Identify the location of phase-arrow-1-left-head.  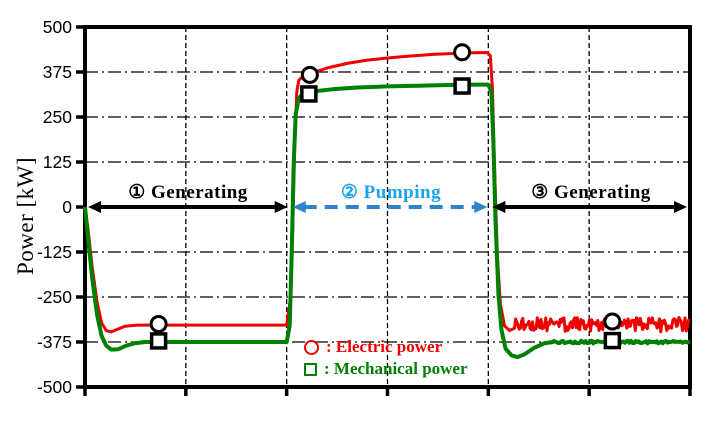
(95, 207).